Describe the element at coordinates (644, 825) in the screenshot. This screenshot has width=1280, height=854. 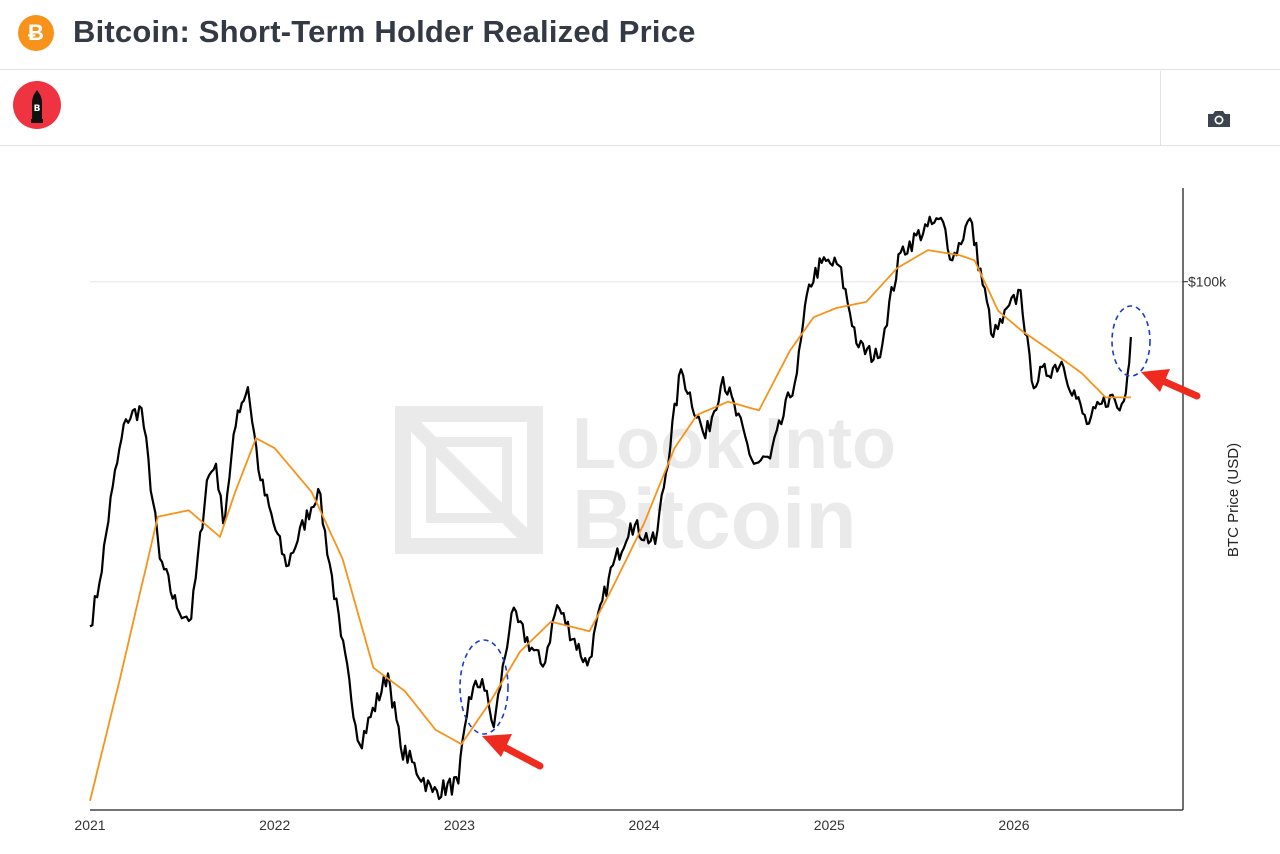
I see `x-tick-label-2024: 2024` at that location.